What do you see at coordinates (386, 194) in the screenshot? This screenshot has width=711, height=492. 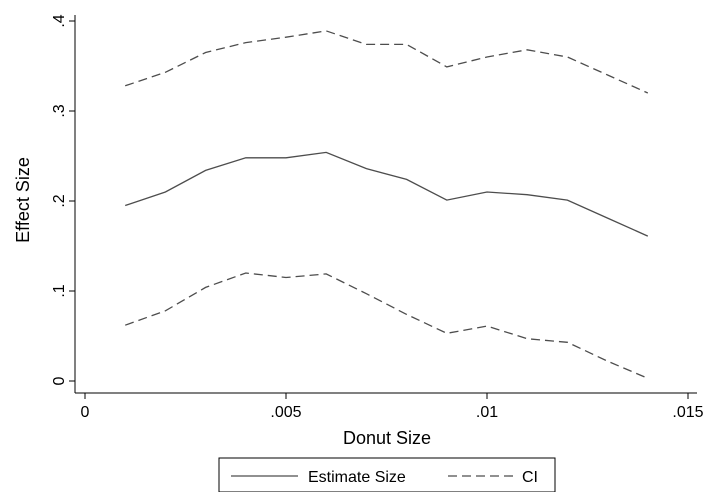 I see `estimate-line` at bounding box center [386, 194].